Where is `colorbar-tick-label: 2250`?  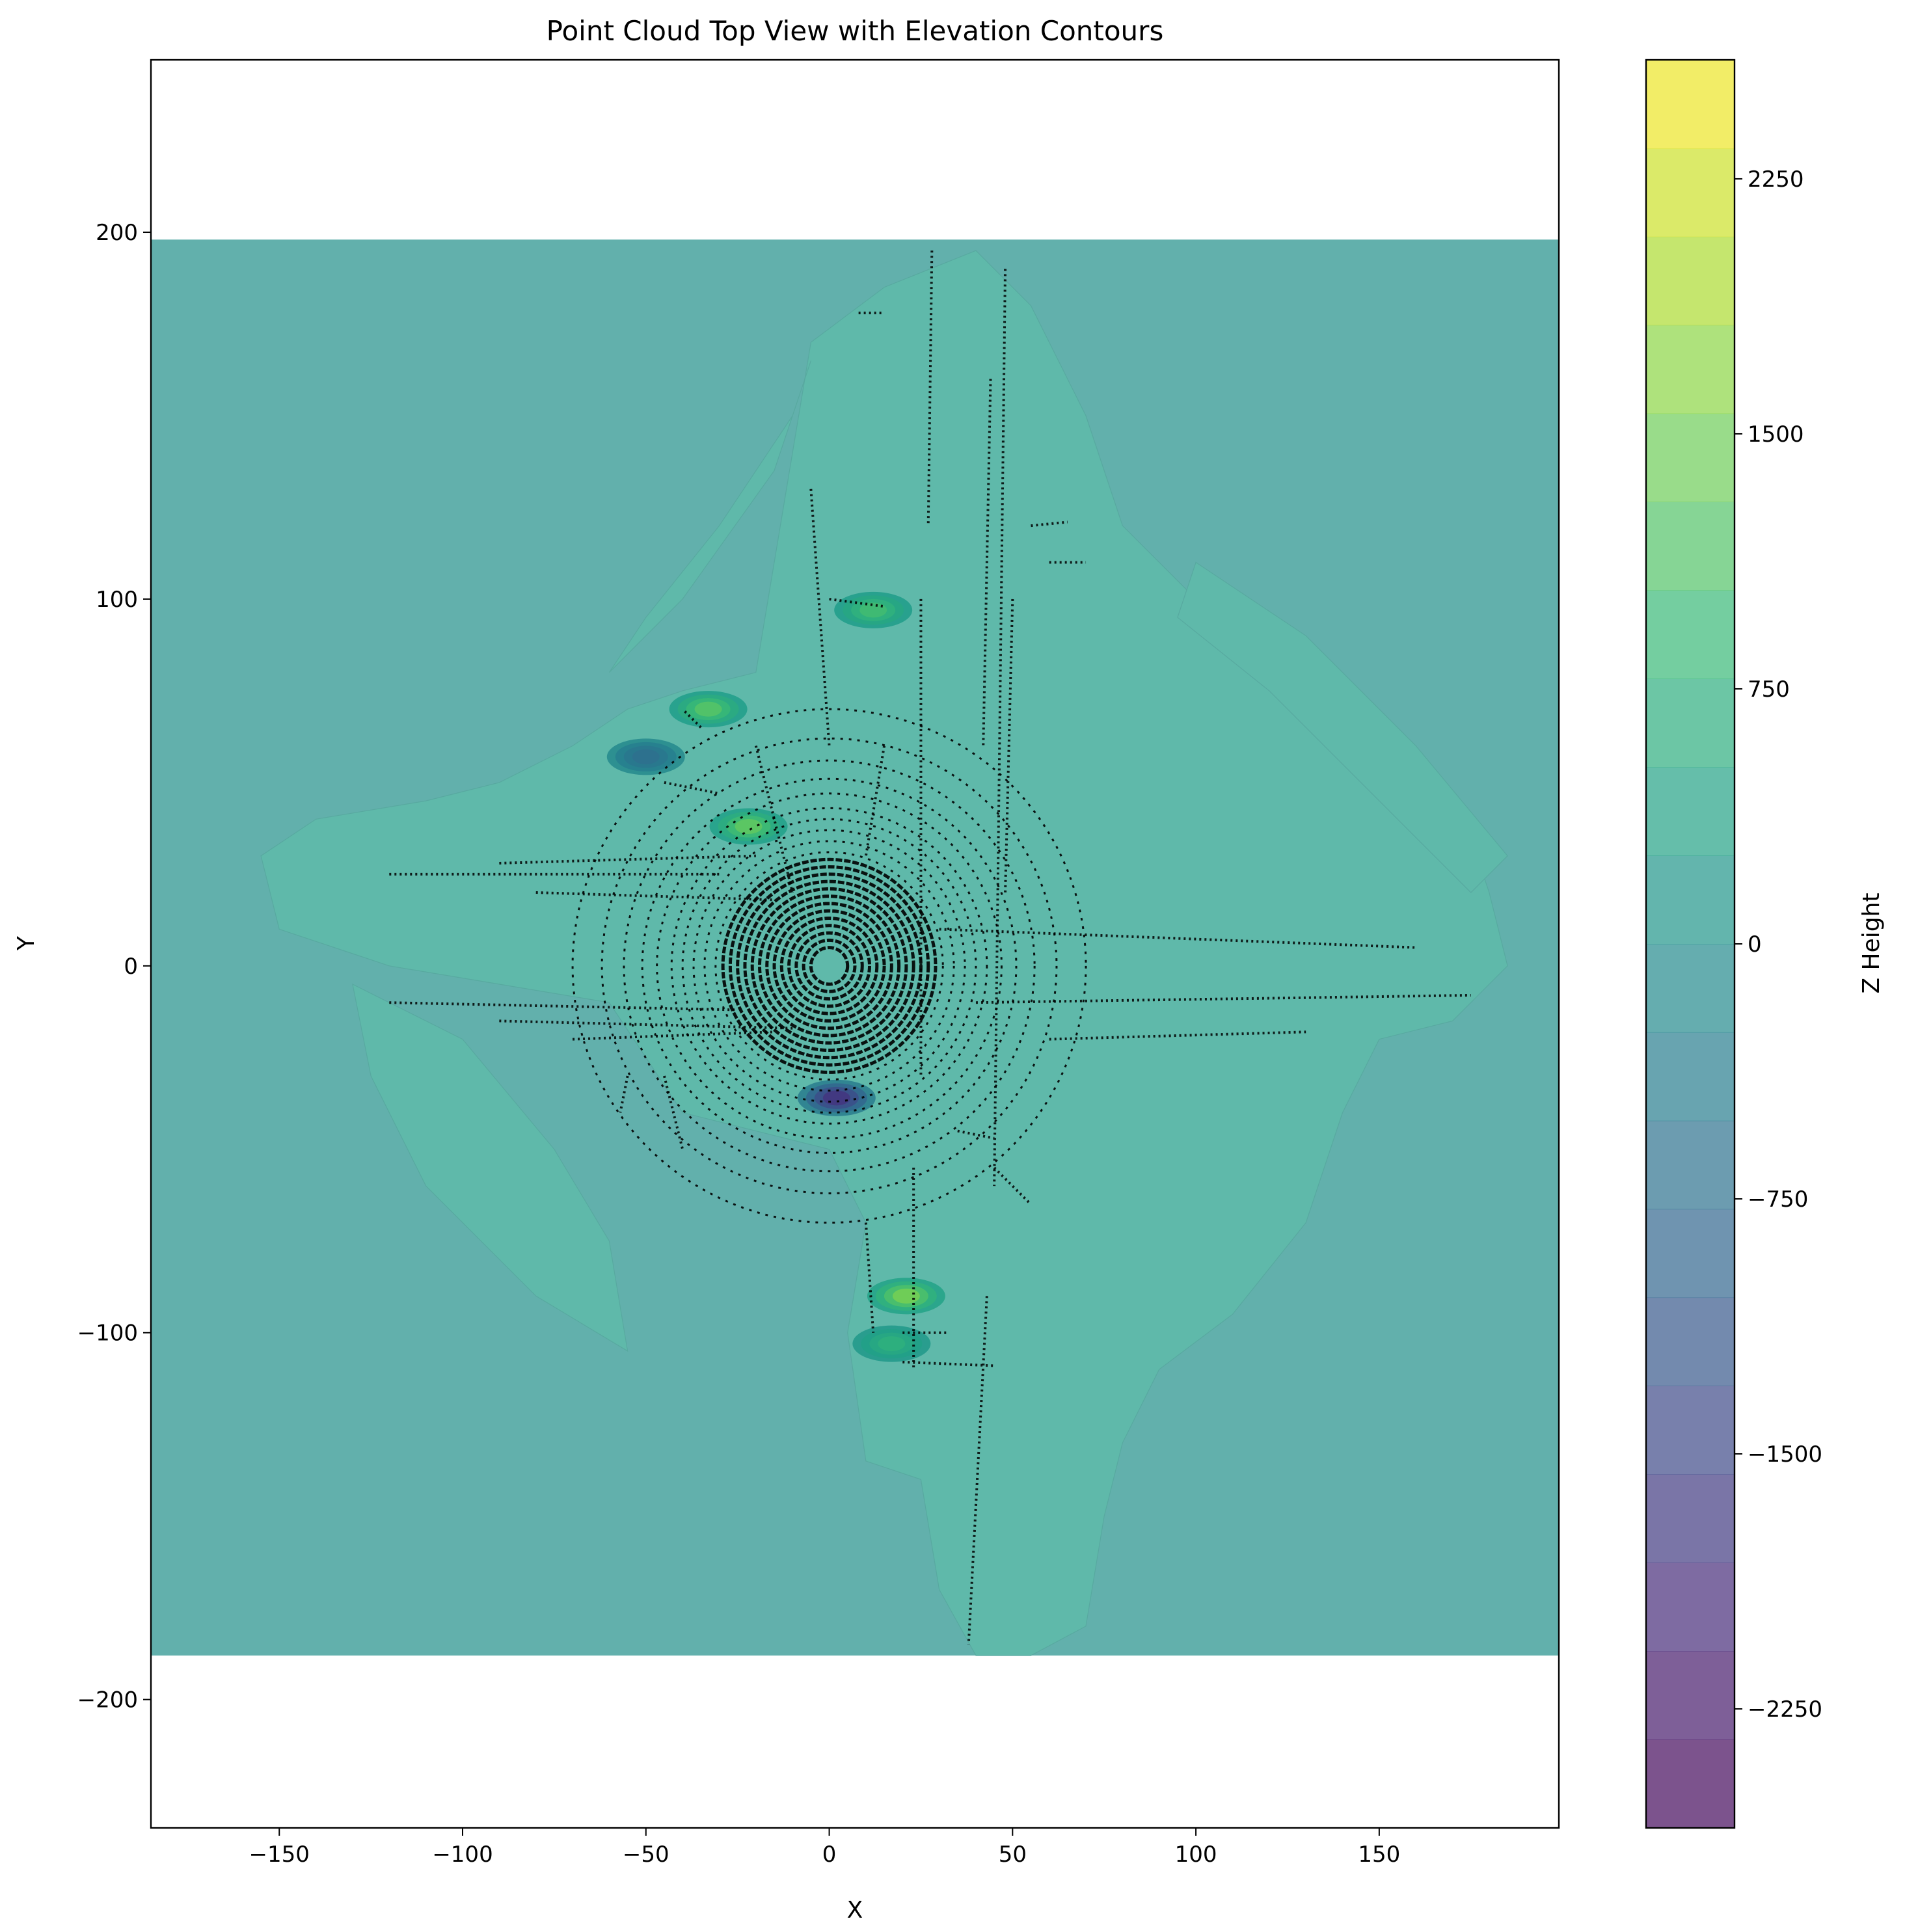 colorbar-tick-label: 2250 is located at coordinates (1776, 180).